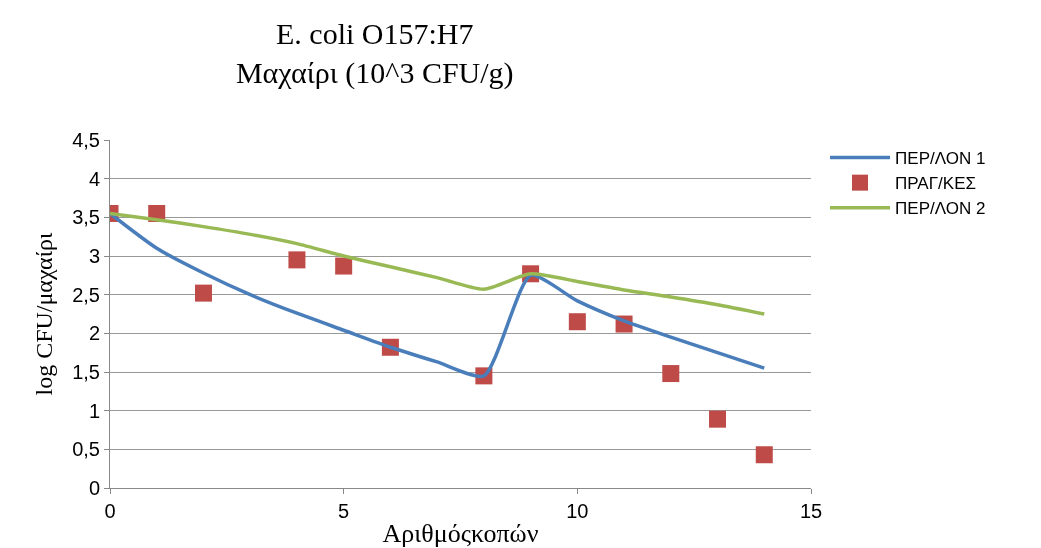 The width and height of the screenshot is (1041, 548). What do you see at coordinates (344, 511) in the screenshot?
I see `x-tick-label: 5` at bounding box center [344, 511].